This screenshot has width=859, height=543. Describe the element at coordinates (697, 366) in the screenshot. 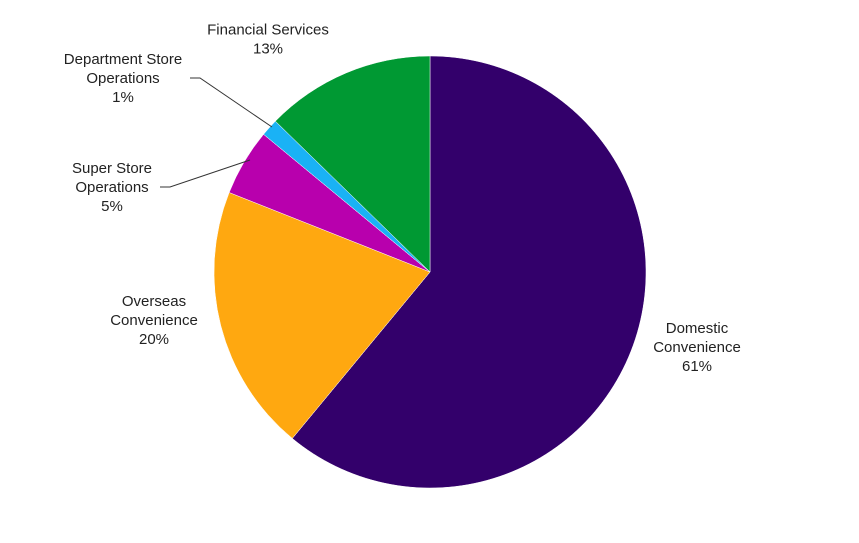

I see `slice-percent: 61%` at that location.